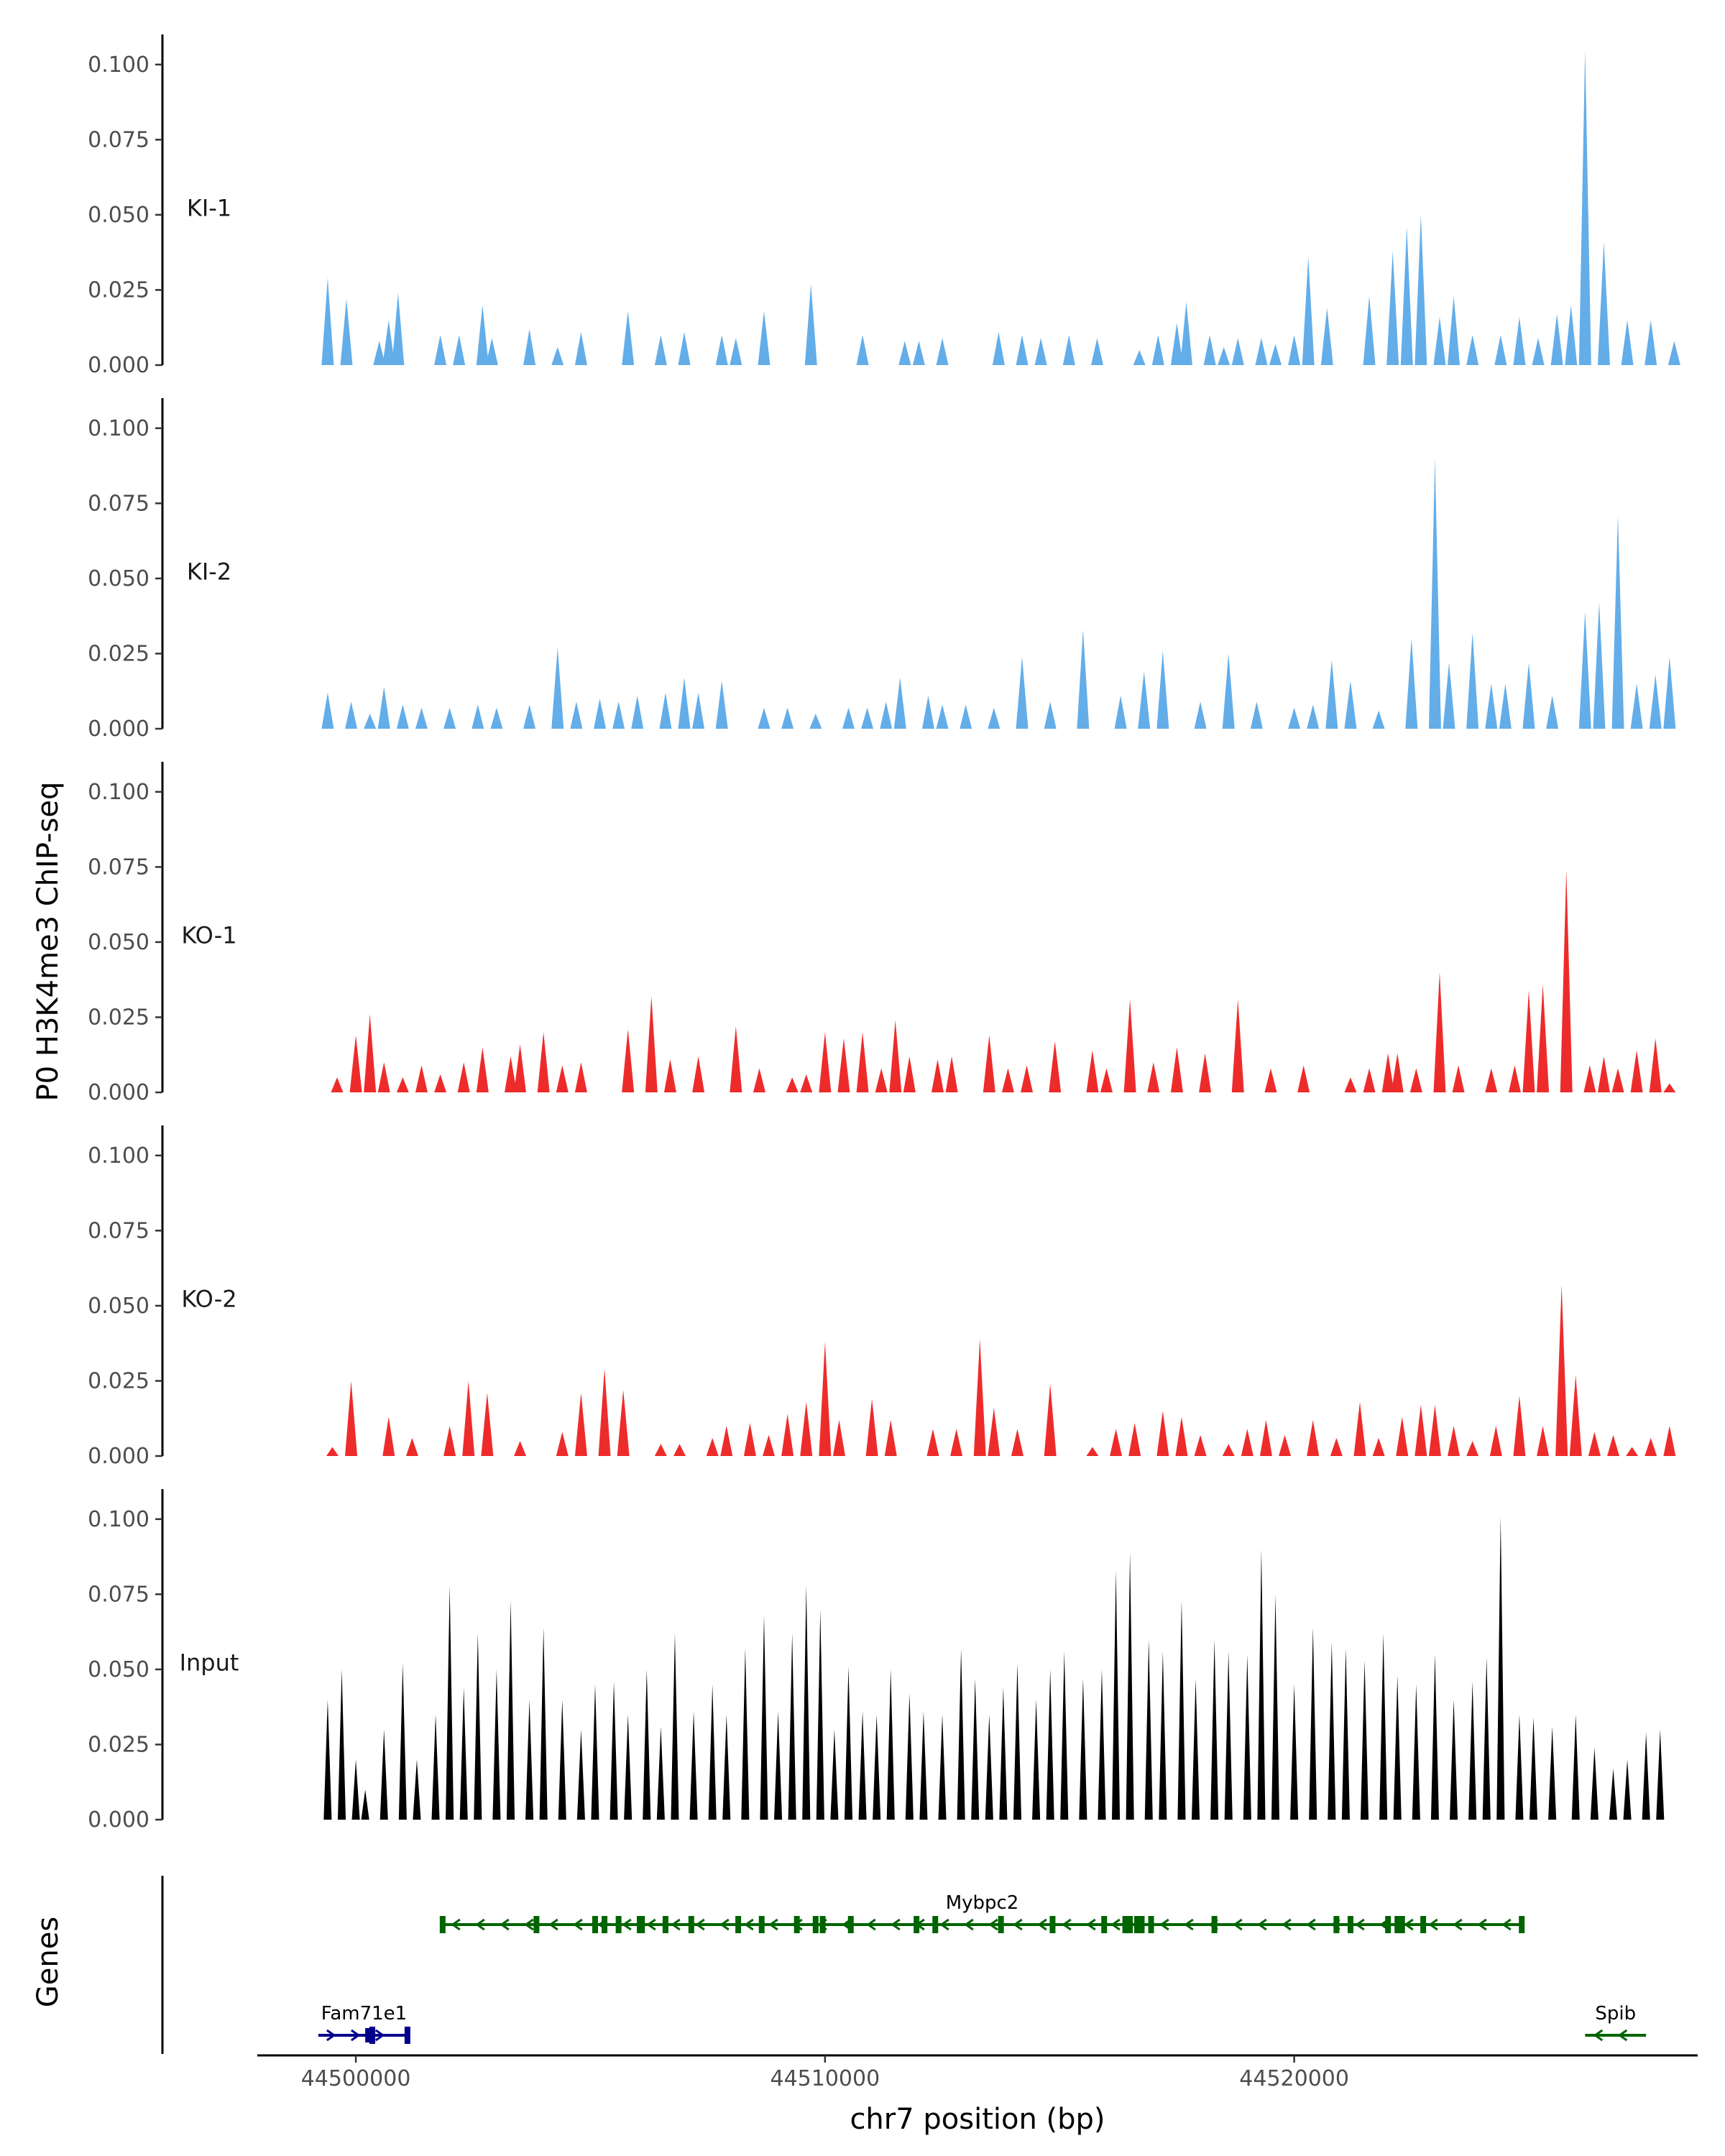  I want to click on track-input: 0.100 0.075 0.050 0.025 0.000 Input, so click(876, 1661).